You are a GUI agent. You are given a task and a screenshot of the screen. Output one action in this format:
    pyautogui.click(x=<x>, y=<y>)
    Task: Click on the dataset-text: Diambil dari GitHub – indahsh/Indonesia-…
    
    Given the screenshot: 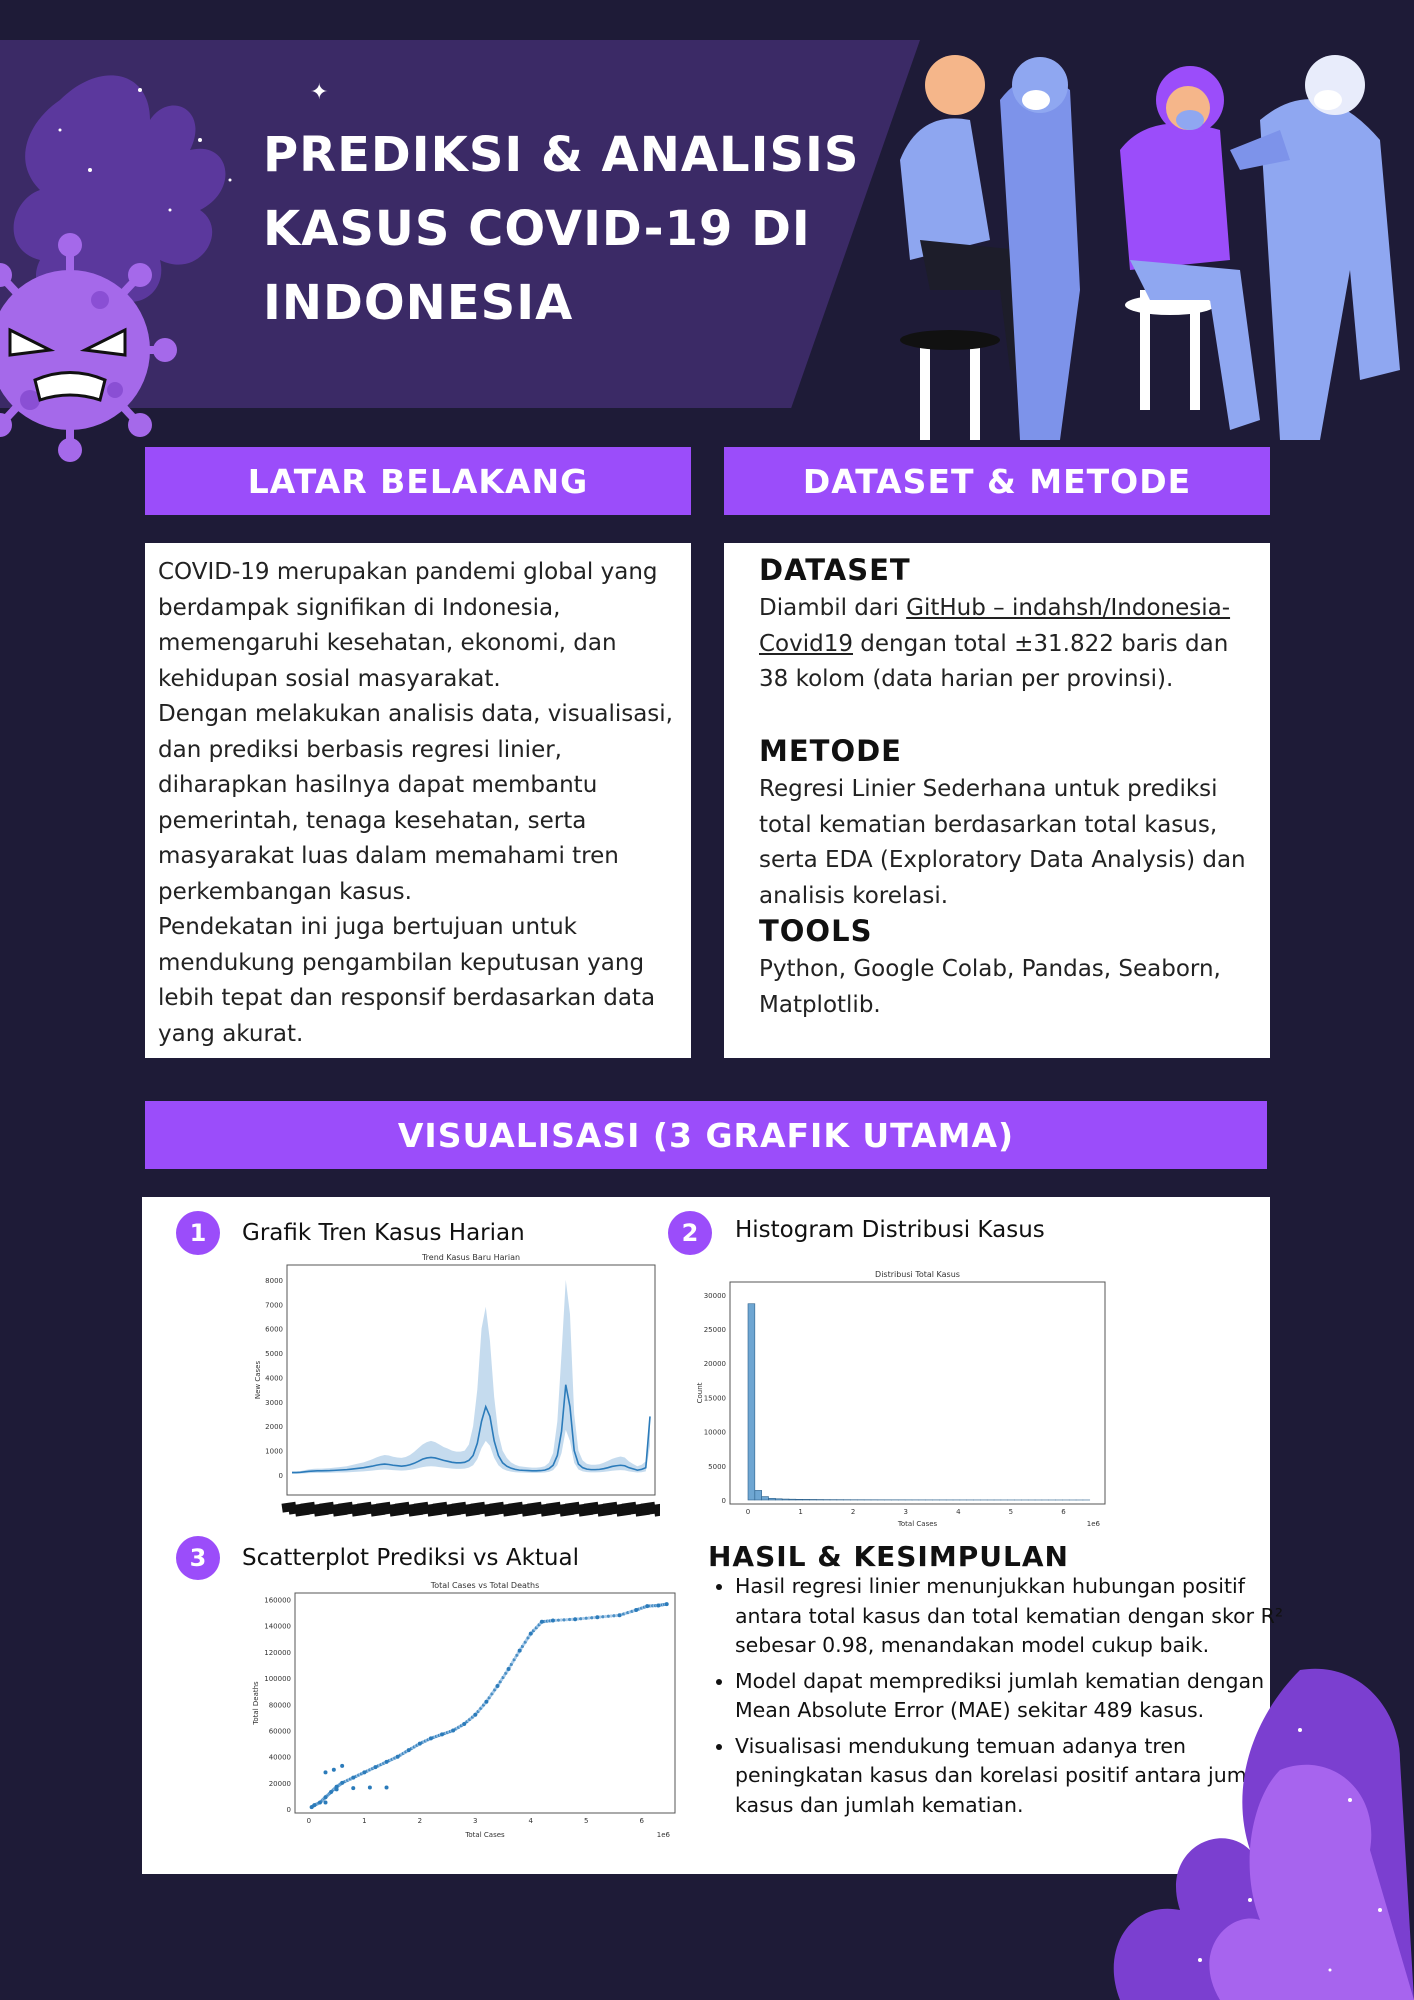 What is the action you would take?
    pyautogui.click(x=1004, y=644)
    